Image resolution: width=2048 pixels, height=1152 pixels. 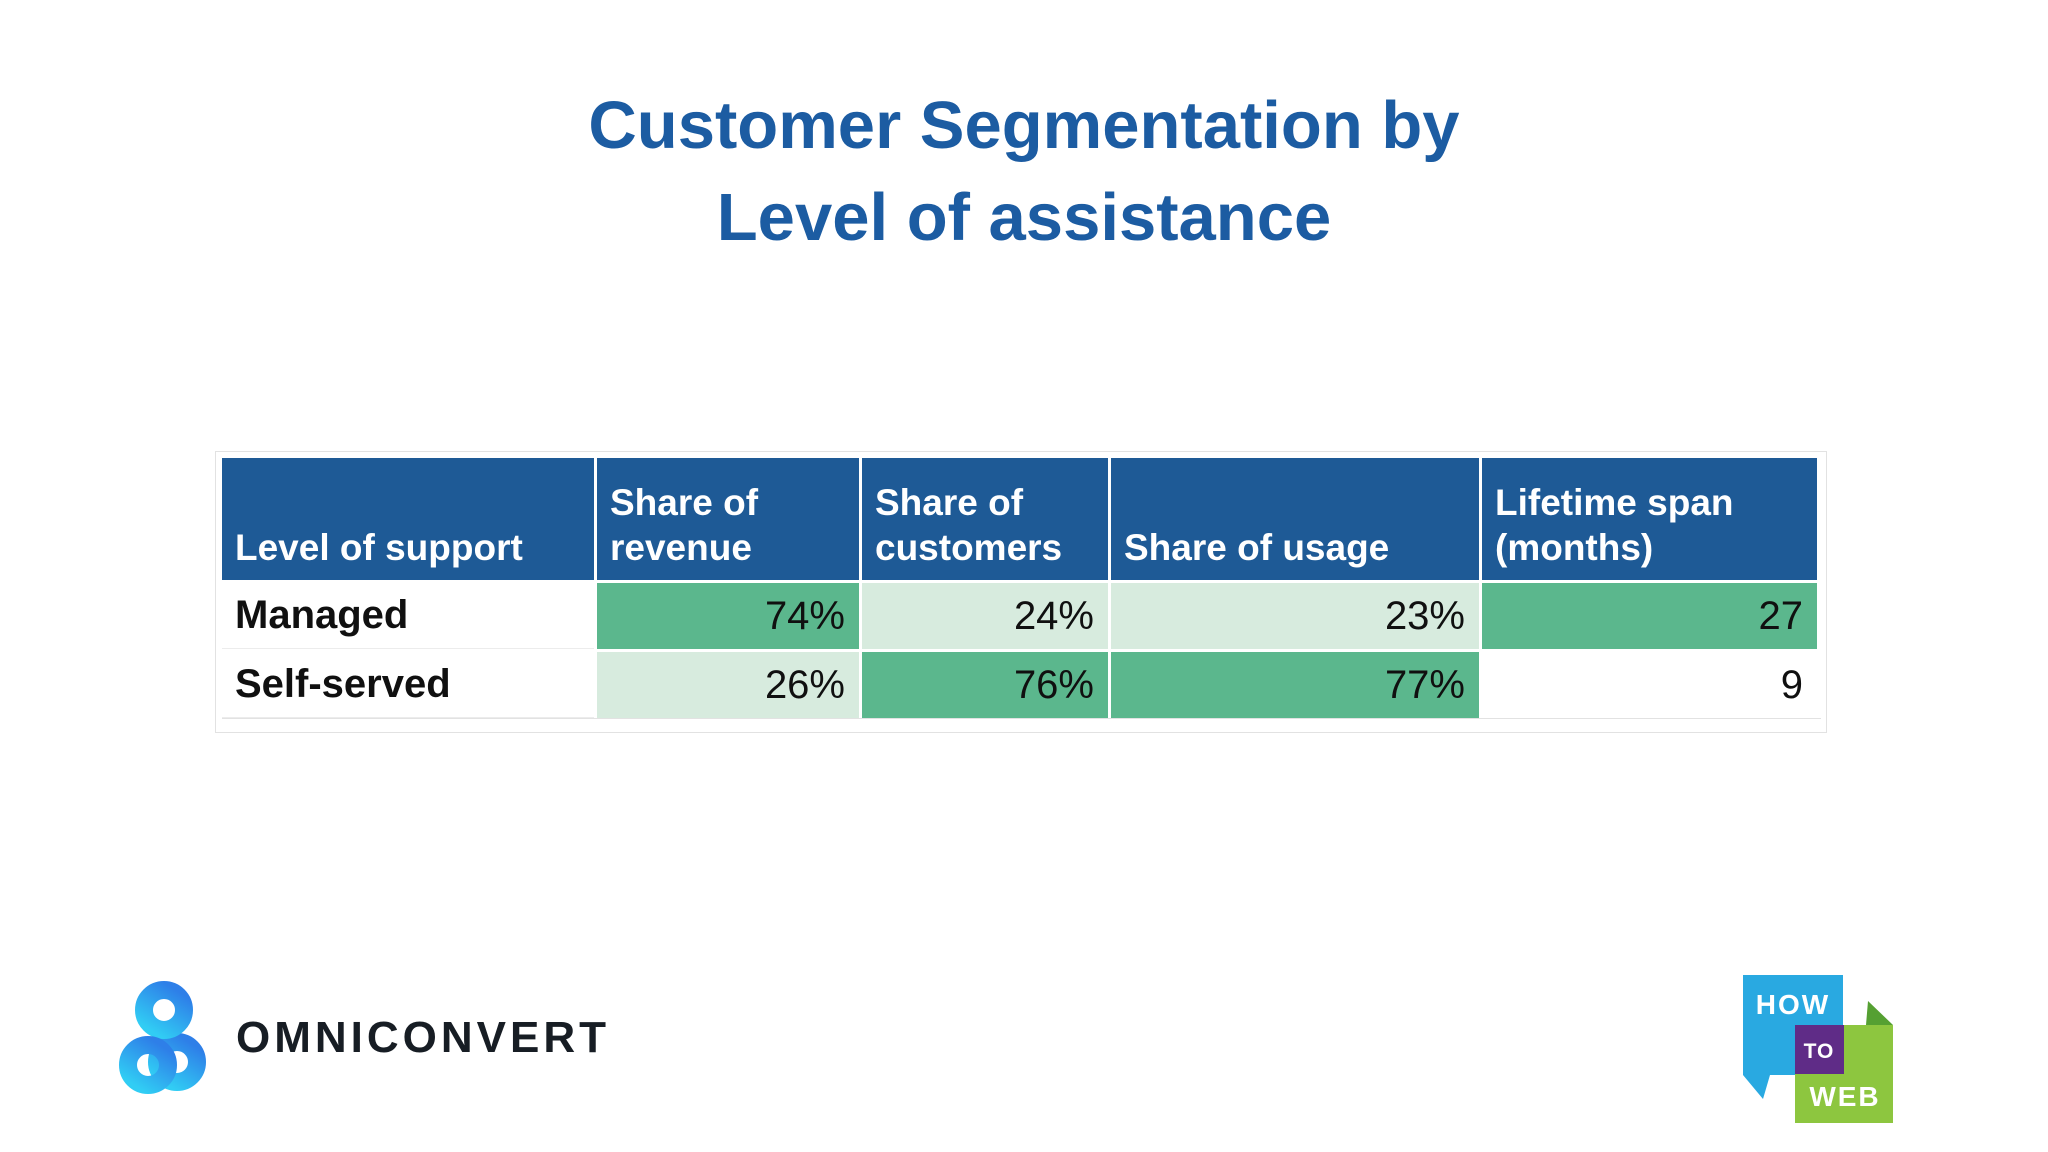 I want to click on row-managed-share-of-usage: 23%, so click(x=1295, y=616).